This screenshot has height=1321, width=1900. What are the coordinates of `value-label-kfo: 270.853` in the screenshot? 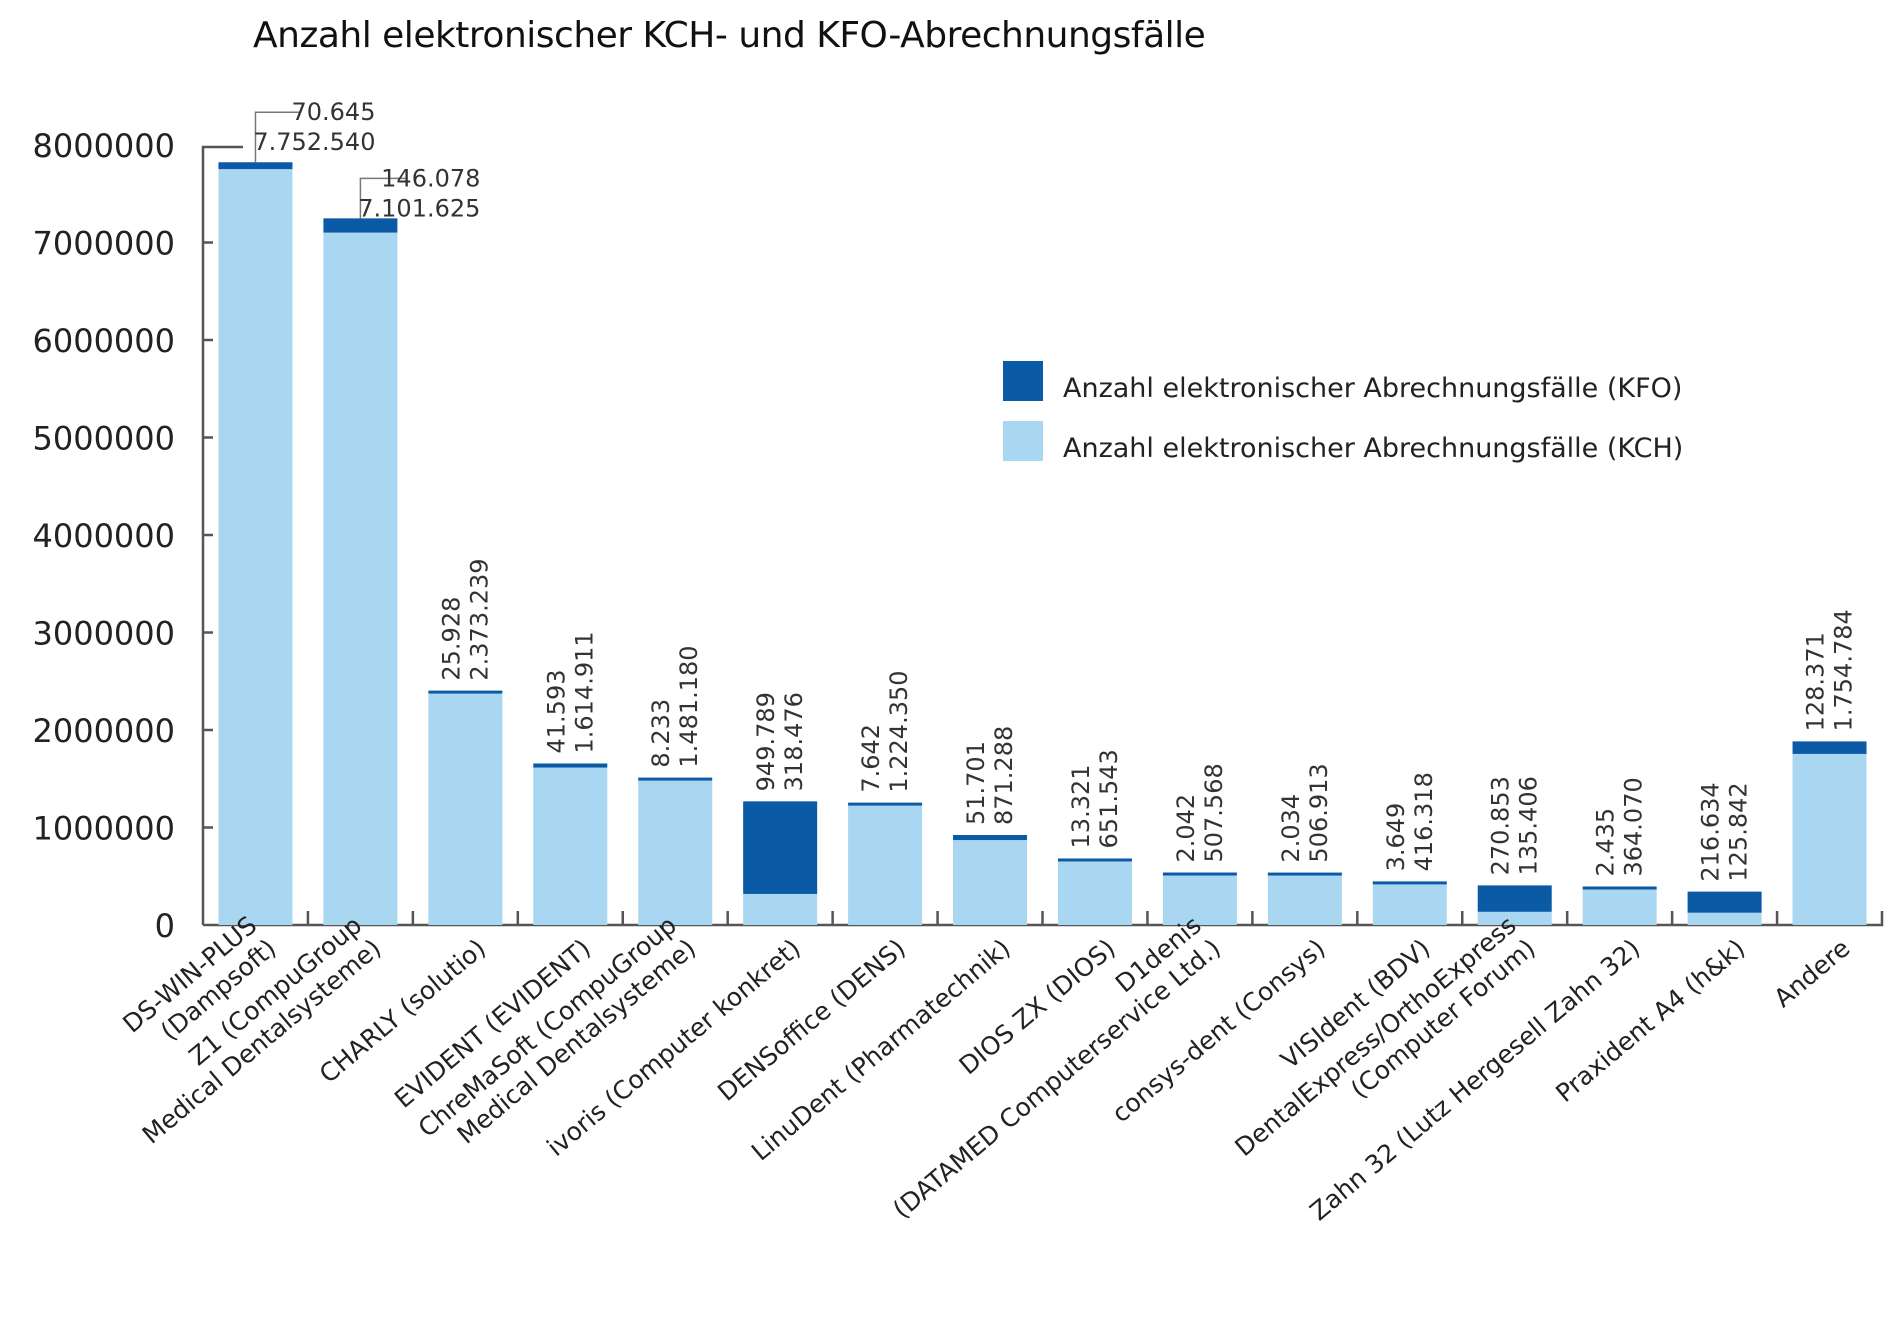 It's located at (1501, 825).